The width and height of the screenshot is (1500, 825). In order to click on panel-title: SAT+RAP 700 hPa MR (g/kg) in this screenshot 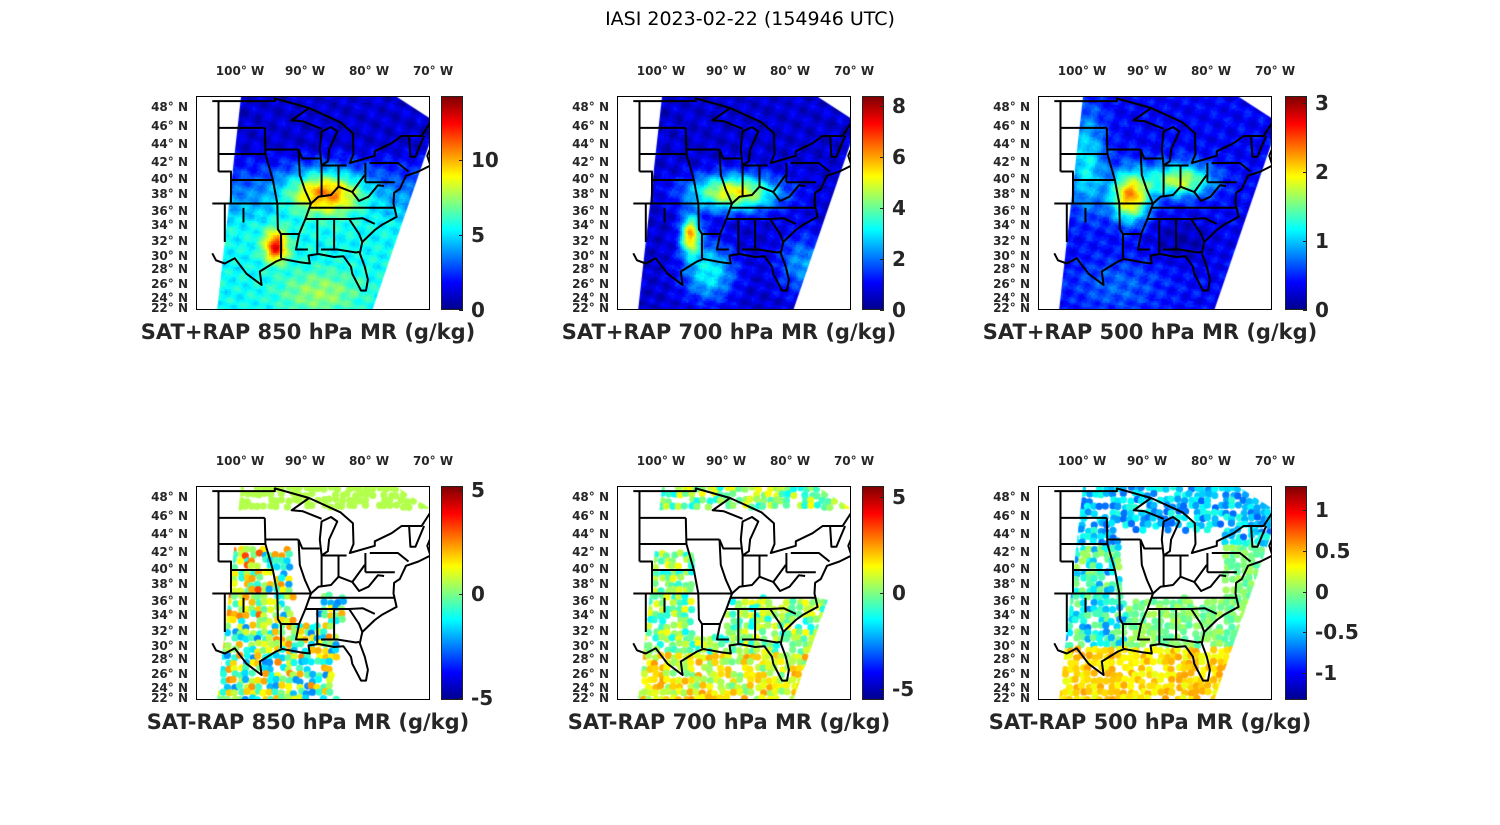, I will do `click(729, 332)`.